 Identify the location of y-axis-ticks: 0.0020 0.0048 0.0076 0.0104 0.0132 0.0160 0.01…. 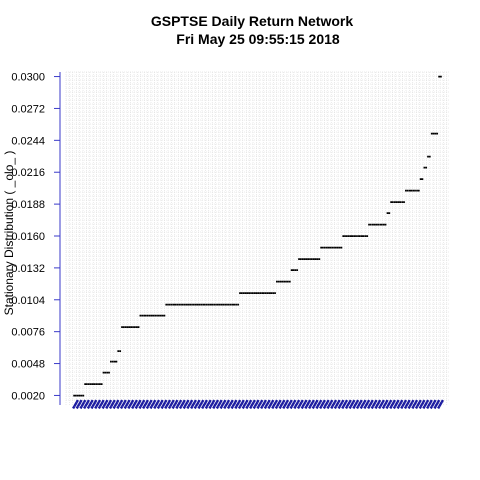
(35, 237).